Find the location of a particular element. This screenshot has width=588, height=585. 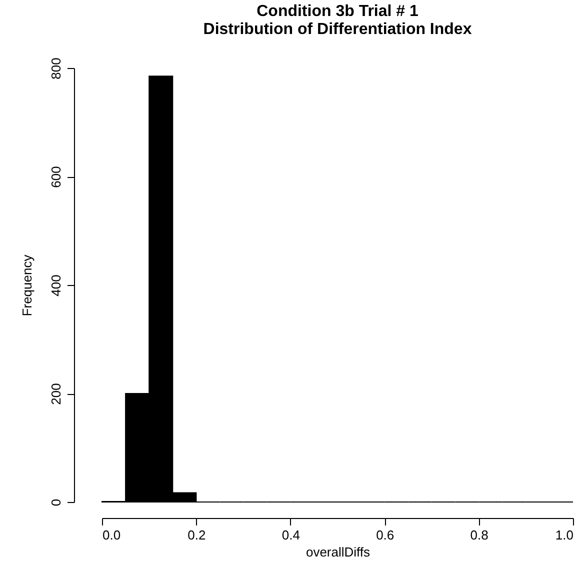

chart-title: Condition 3b Trial # 1 is located at coordinates (337, 11).